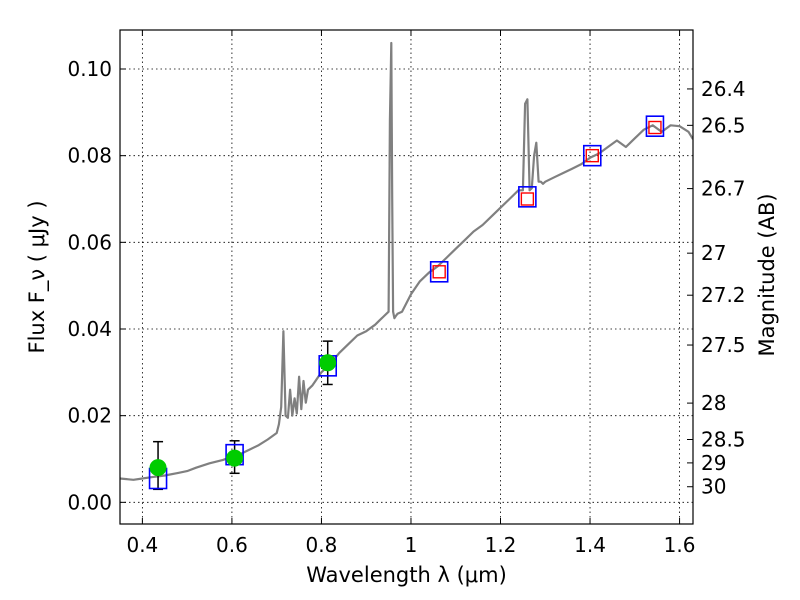 Image resolution: width=800 pixels, height=600 pixels. Describe the element at coordinates (680, 545) in the screenshot. I see `x-tick-label: 1.6` at that location.